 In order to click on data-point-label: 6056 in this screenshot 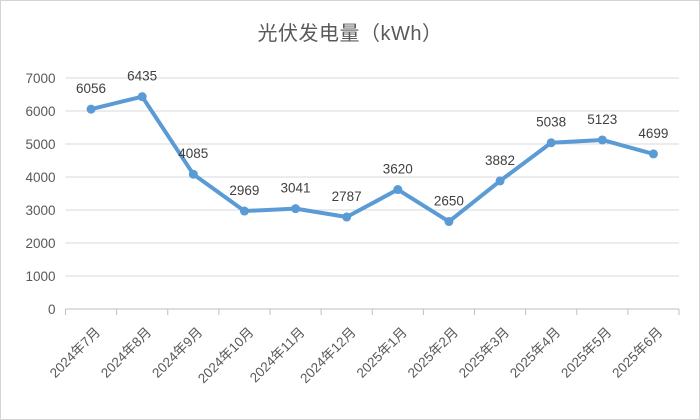, I will do `click(91, 88)`.